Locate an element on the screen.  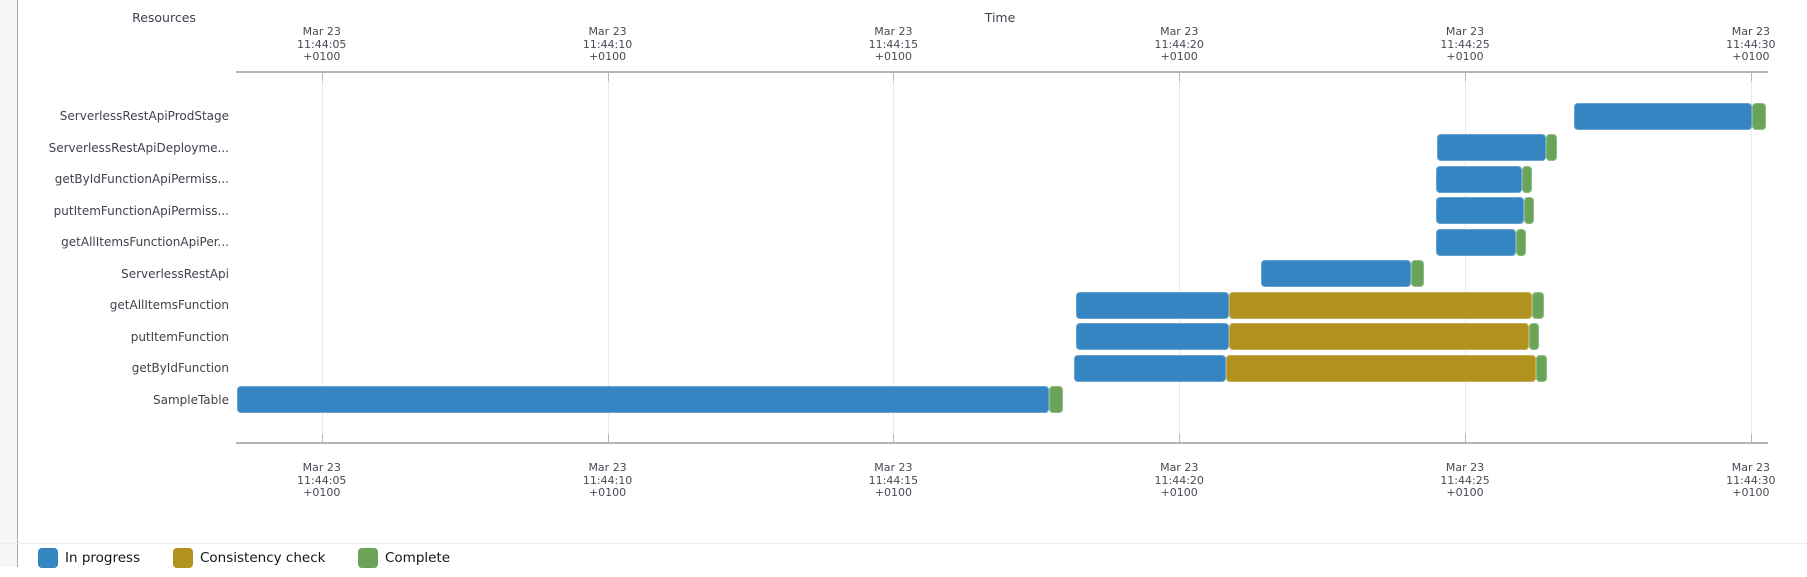
bottom-time-tick-label: Mar 23 11:44:10 +0100 is located at coordinates (607, 480).